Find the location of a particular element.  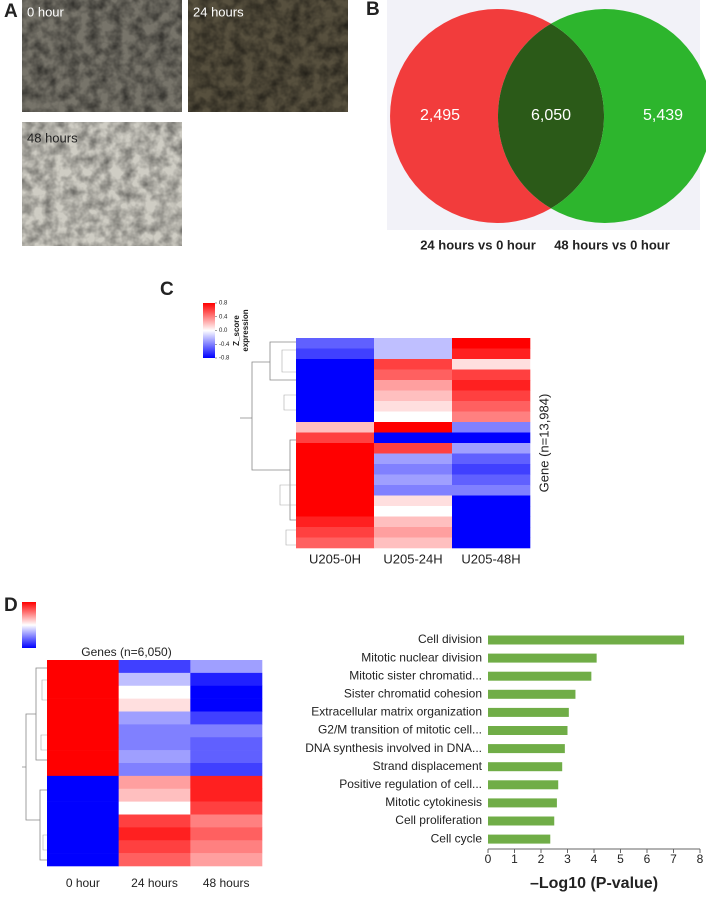

colorbar-tick-label: -0.4 is located at coordinates (224, 345).